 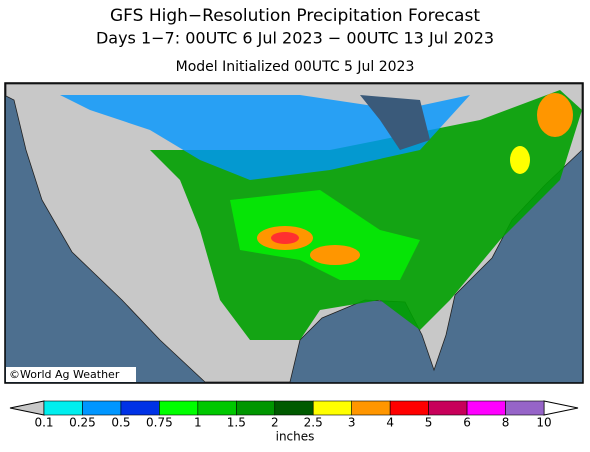 What do you see at coordinates (236, 423) in the screenshot?
I see `colorbar-label: 1.5` at bounding box center [236, 423].